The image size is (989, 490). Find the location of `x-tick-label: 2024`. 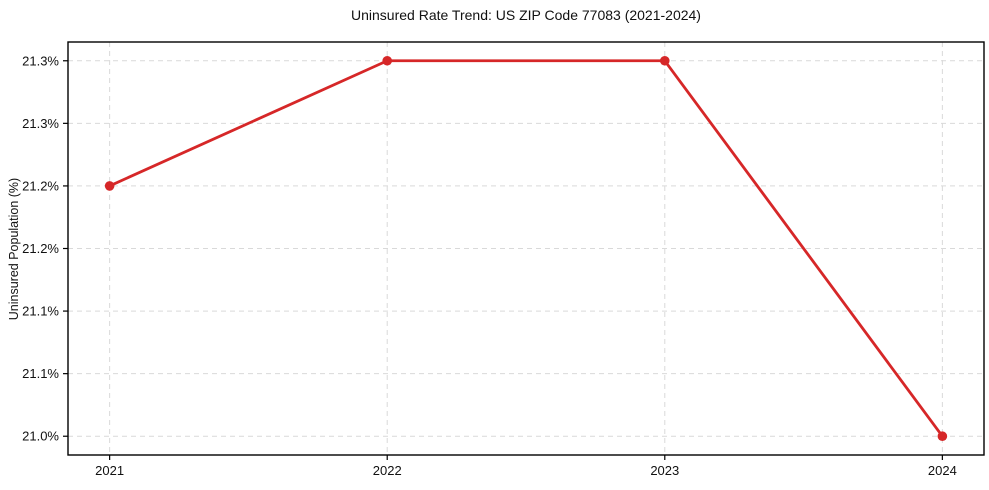

x-tick-label: 2024 is located at coordinates (942, 470).